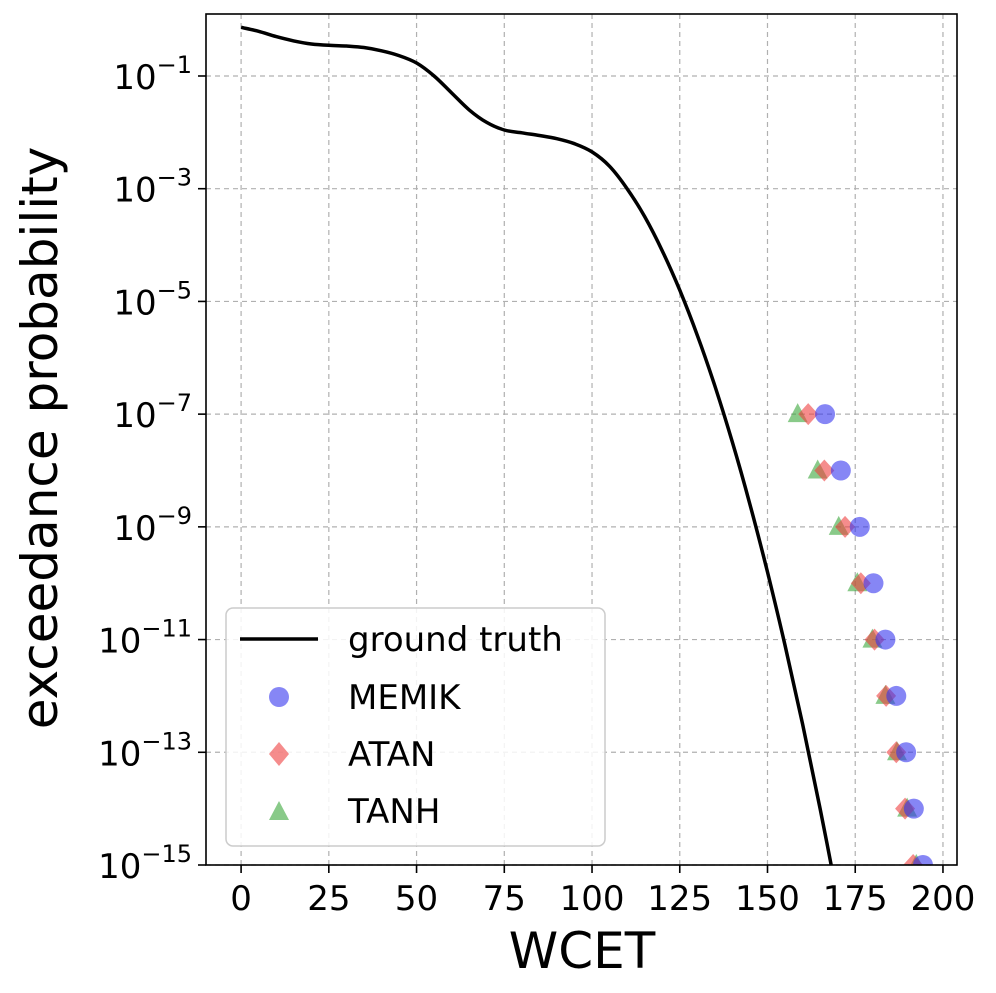 This screenshot has width=996, height=993. What do you see at coordinates (328, 899) in the screenshot?
I see `x-tick-label: 25` at bounding box center [328, 899].